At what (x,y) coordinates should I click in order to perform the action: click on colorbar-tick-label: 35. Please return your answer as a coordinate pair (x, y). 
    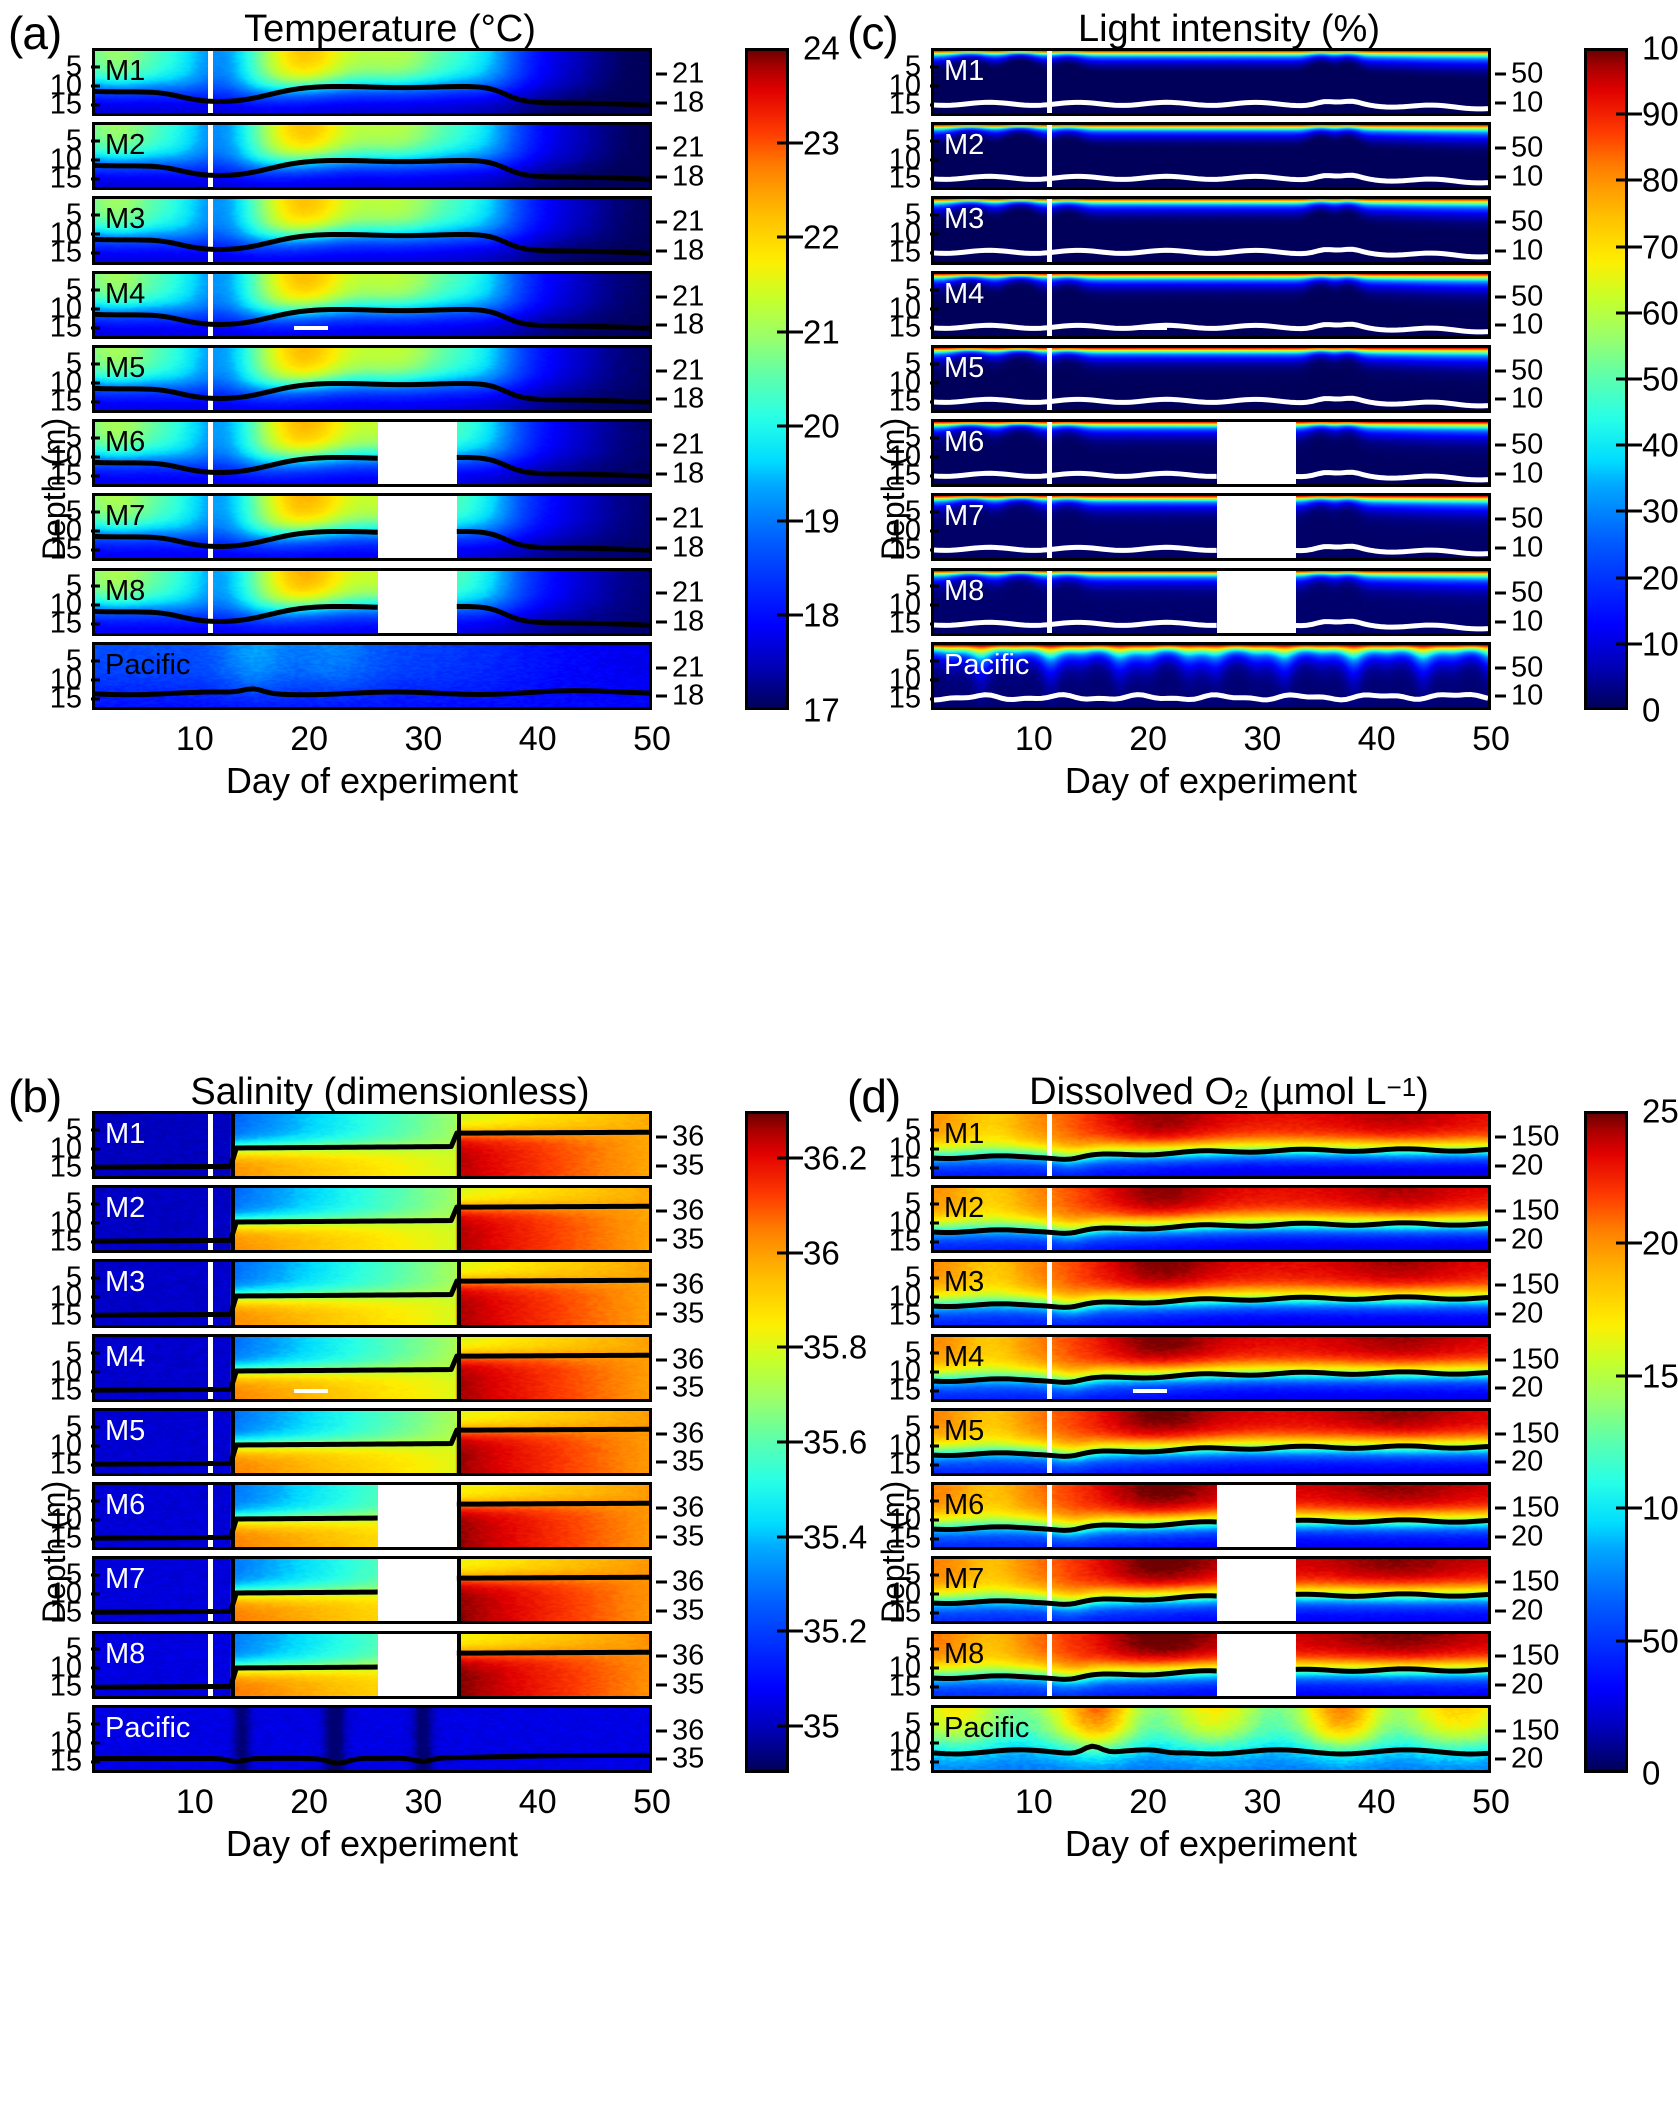
    Looking at the image, I should click on (821, 1726).